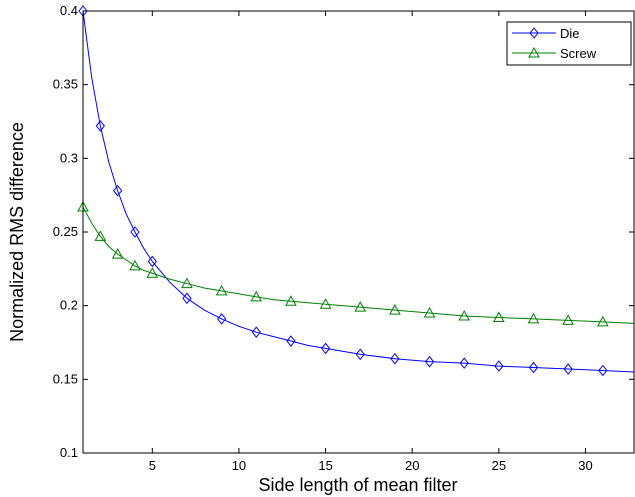 The width and height of the screenshot is (635, 497). I want to click on x-axis-title: Side length of mean filter, so click(357, 485).